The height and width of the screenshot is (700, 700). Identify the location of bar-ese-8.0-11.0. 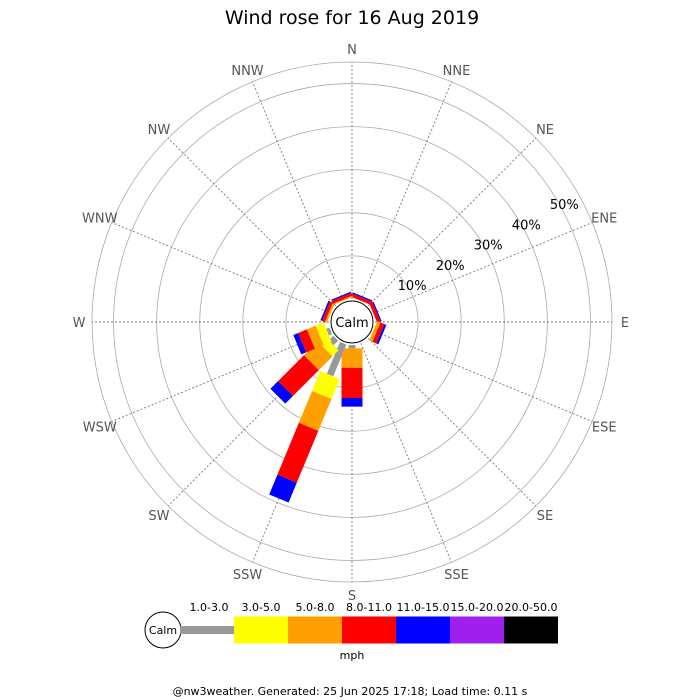
(378, 333).